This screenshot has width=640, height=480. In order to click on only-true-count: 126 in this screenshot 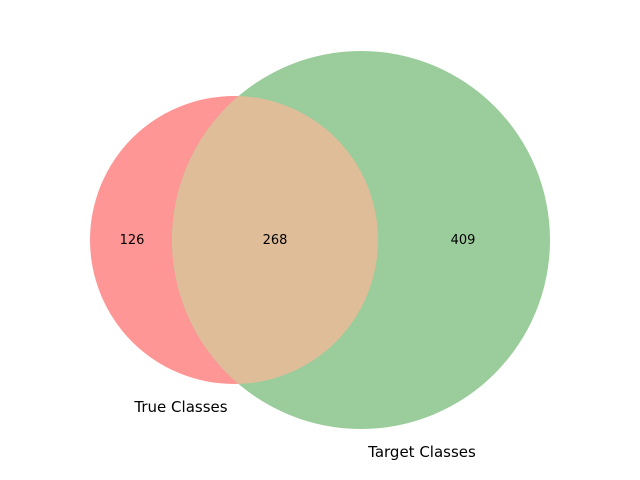, I will do `click(132, 240)`.